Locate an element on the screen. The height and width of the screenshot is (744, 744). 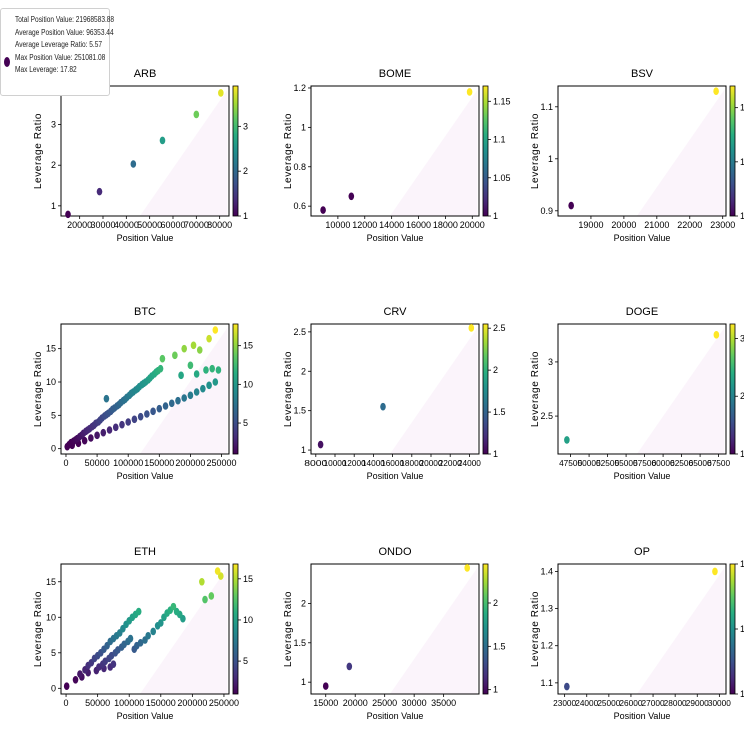
chart-title: ONDO is located at coordinates (395, 552).